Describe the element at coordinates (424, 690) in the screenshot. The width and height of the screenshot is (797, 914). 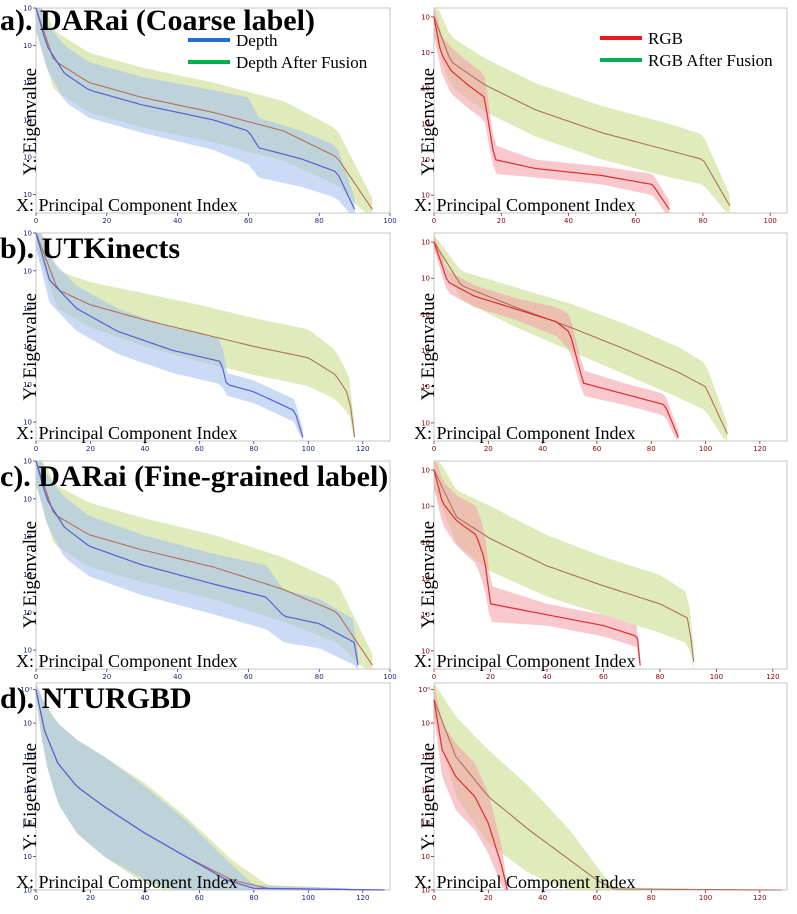
I see `y-tick-label: 10⁰` at that location.